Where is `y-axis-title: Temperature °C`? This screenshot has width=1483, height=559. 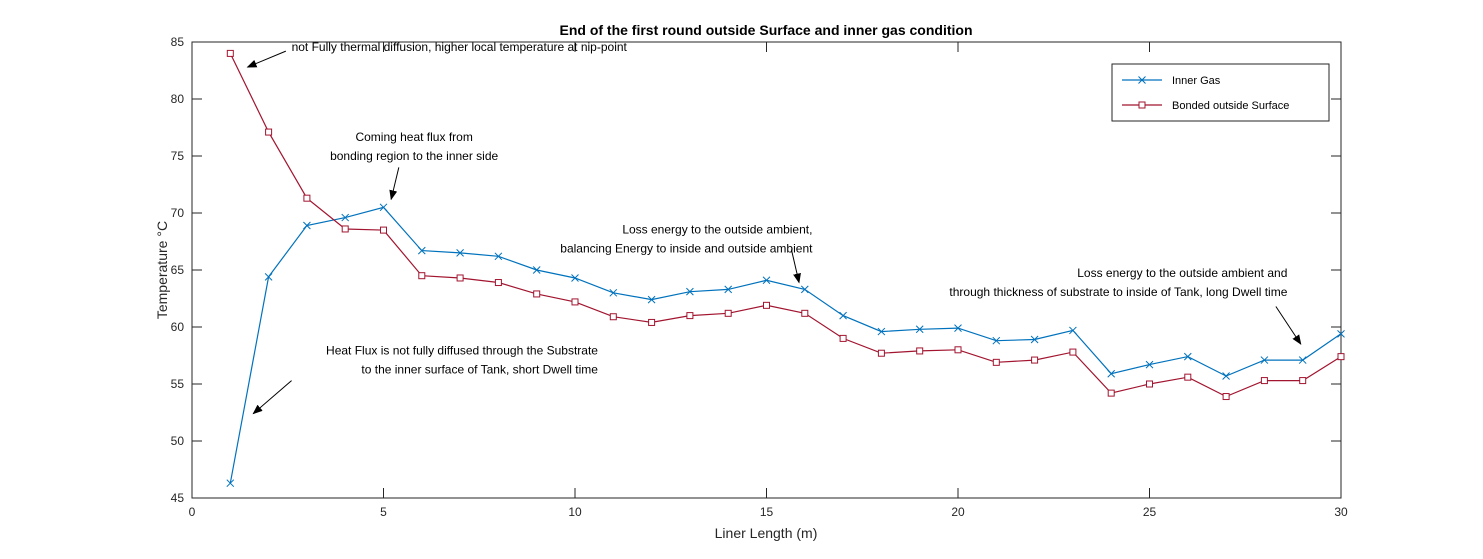 y-axis-title: Temperature °C is located at coordinates (162, 270).